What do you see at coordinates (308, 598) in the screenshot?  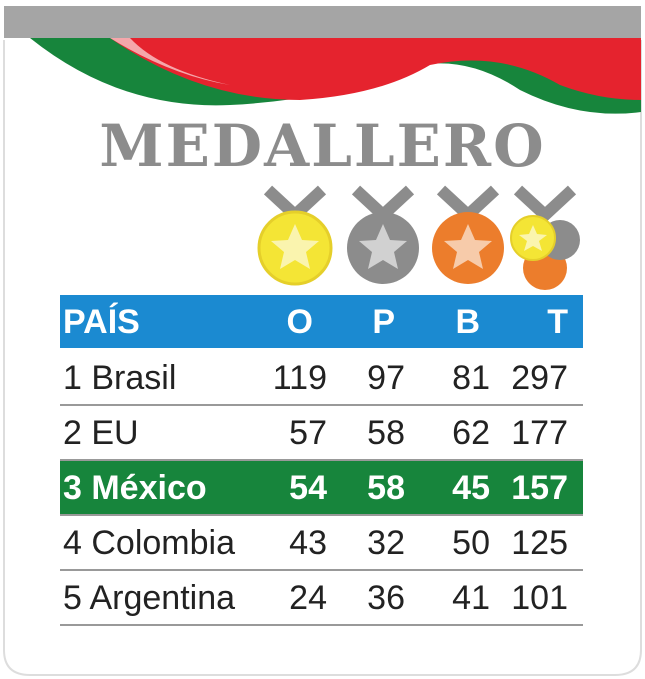 I see `cell: 24` at bounding box center [308, 598].